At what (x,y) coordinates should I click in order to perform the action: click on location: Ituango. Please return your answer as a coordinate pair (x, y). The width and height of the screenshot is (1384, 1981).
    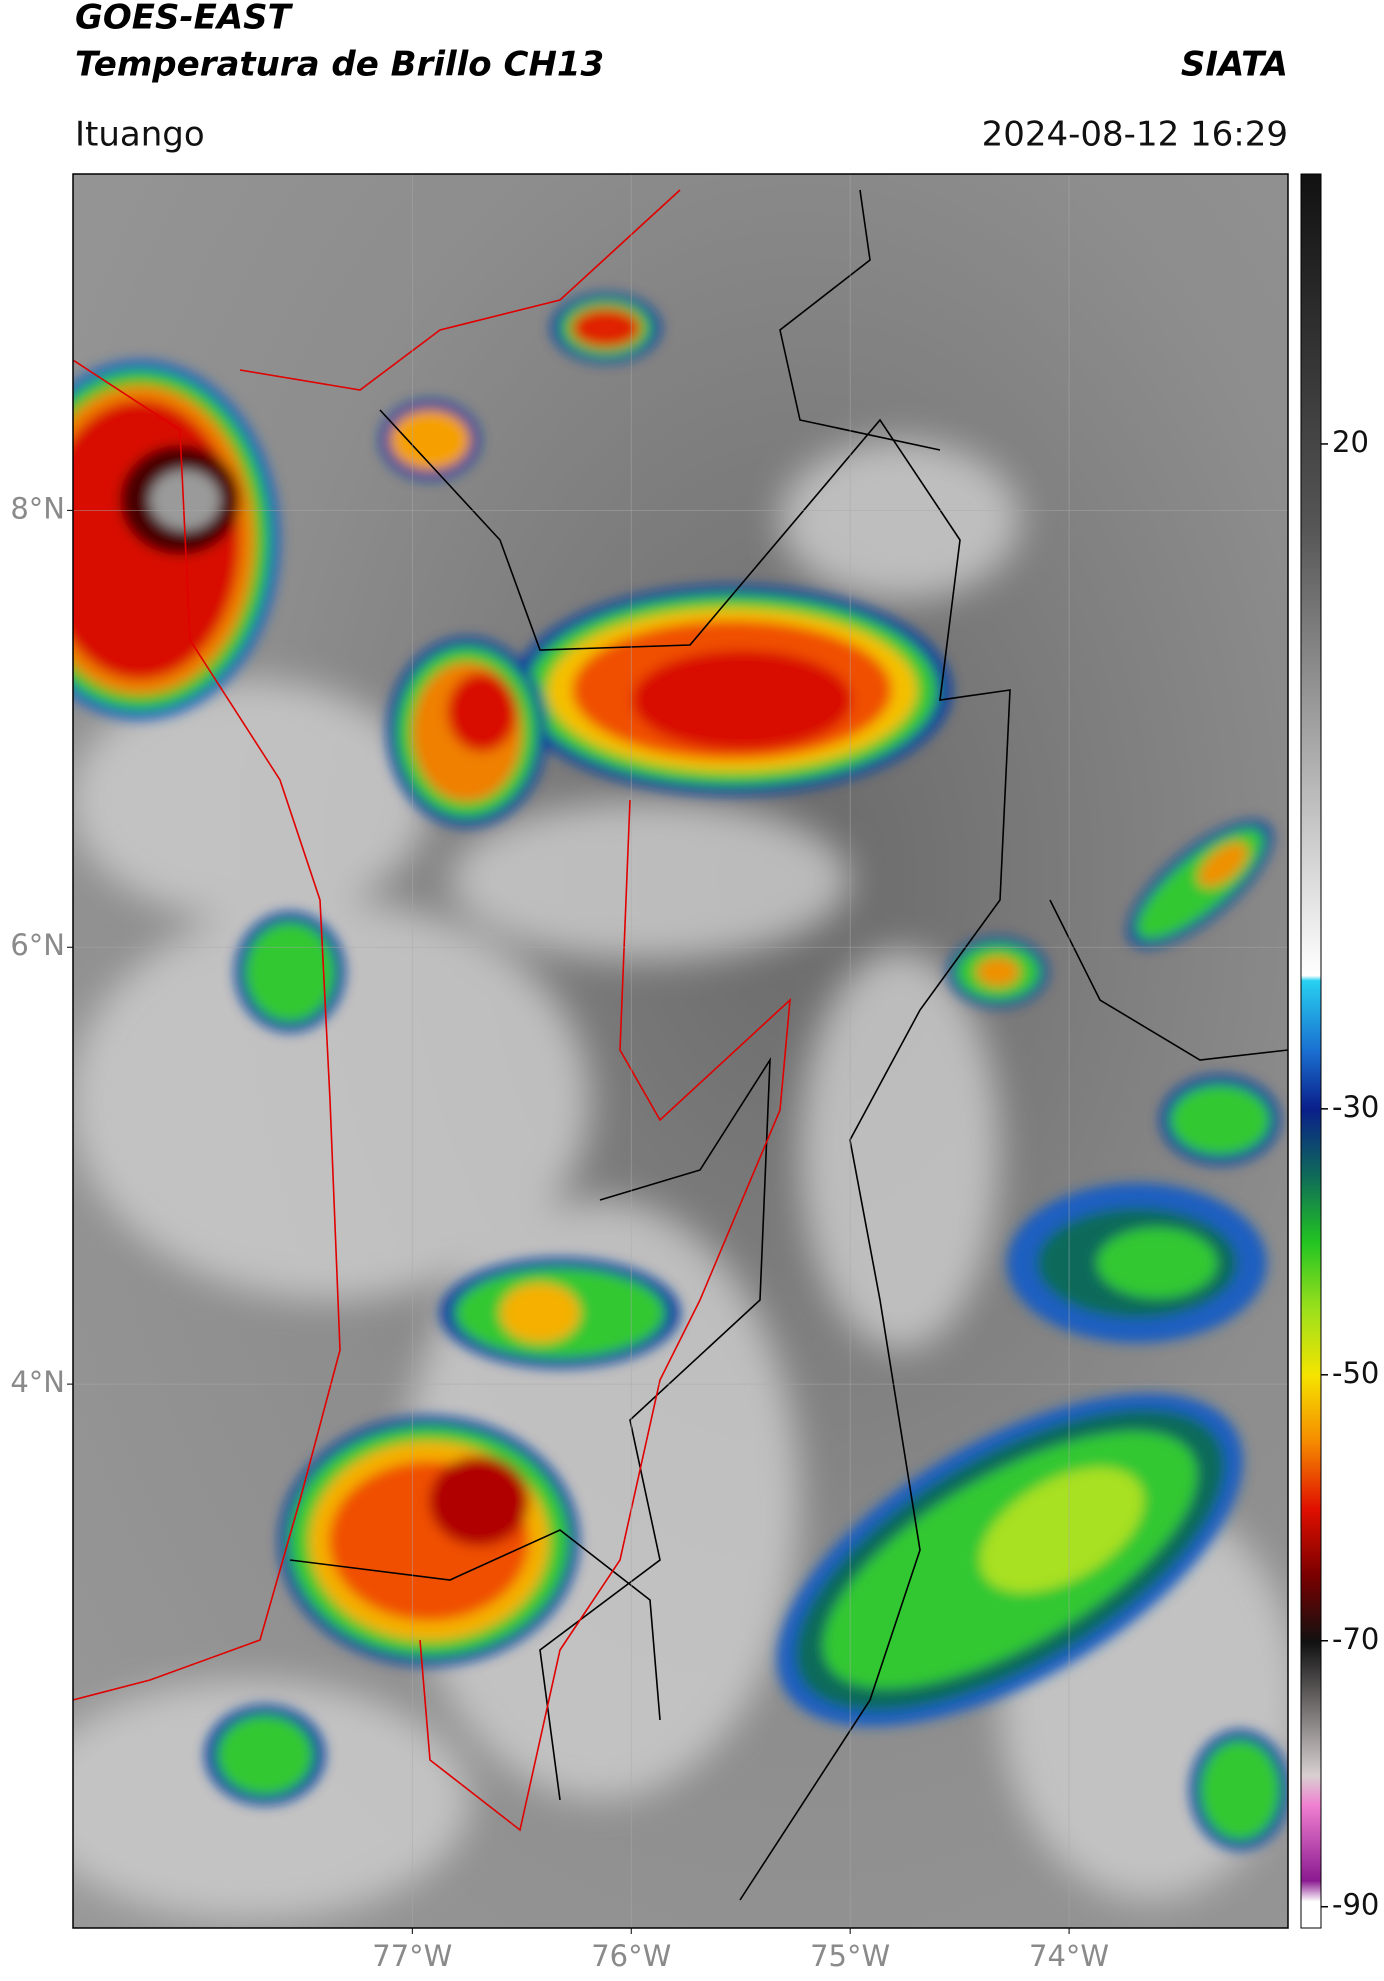
    Looking at the image, I should click on (140, 135).